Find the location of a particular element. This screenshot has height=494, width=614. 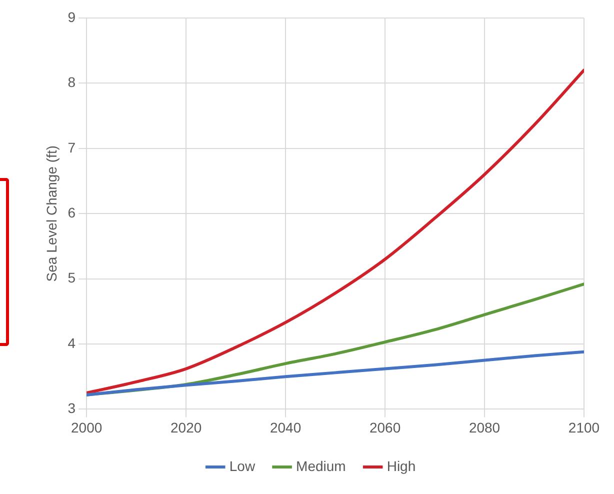

y-tick-label: 7 is located at coordinates (72, 147).